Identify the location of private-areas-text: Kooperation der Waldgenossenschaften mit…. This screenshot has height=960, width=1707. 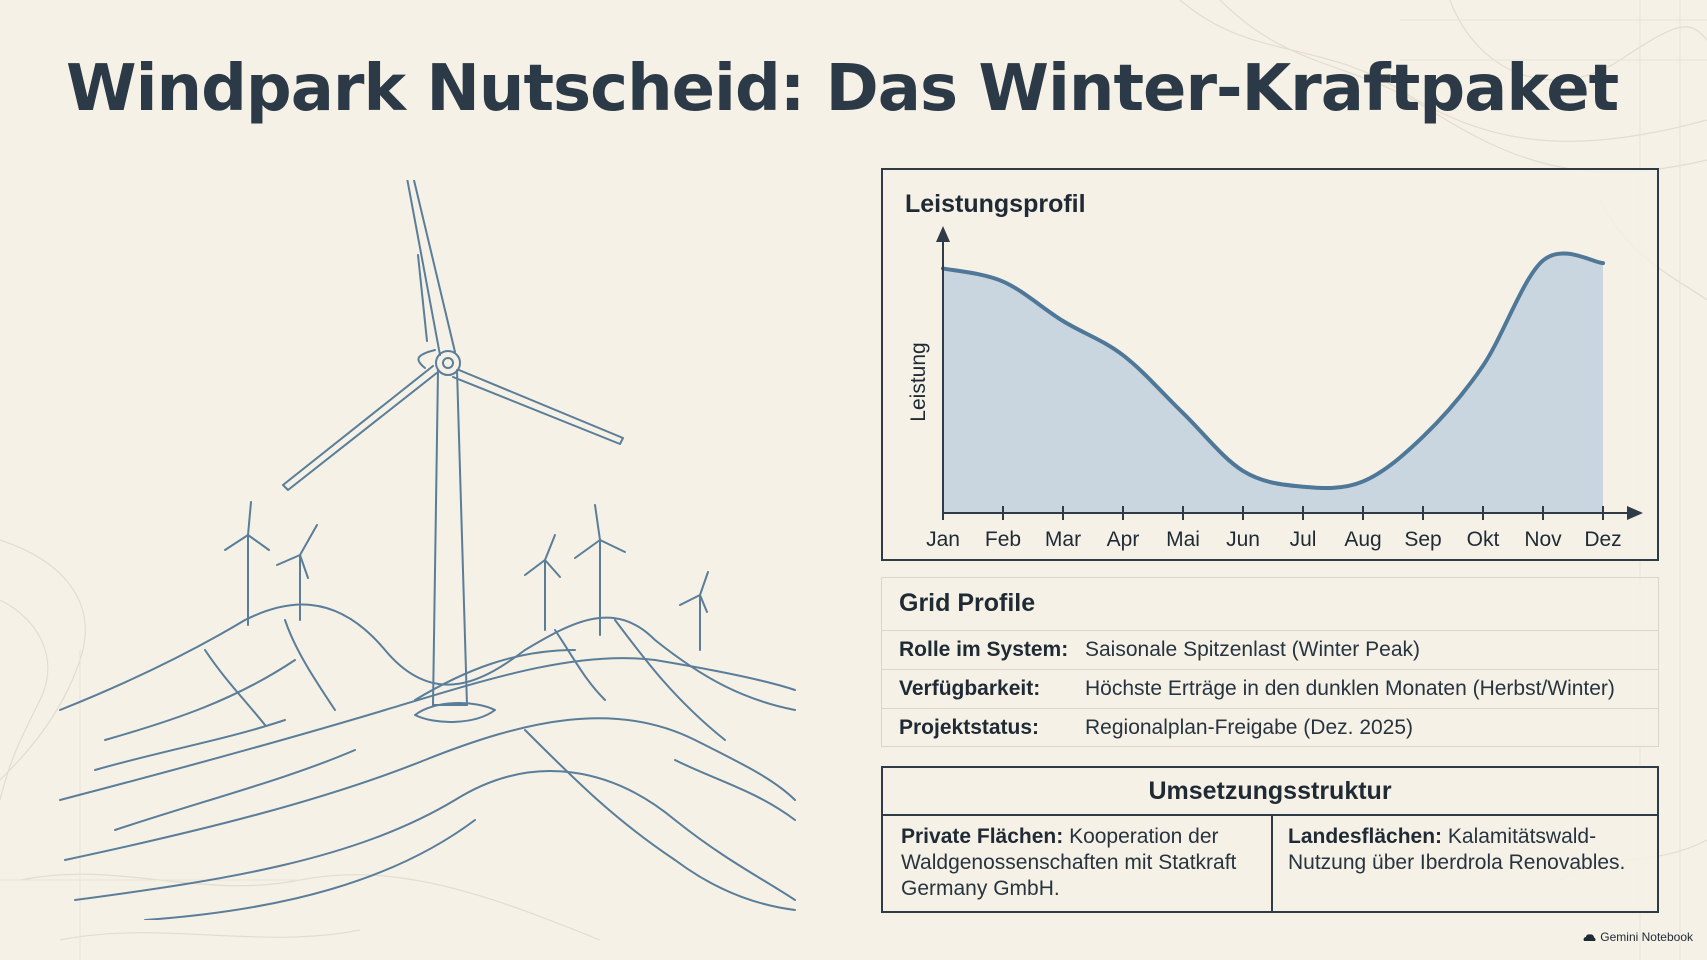
(1069, 862).